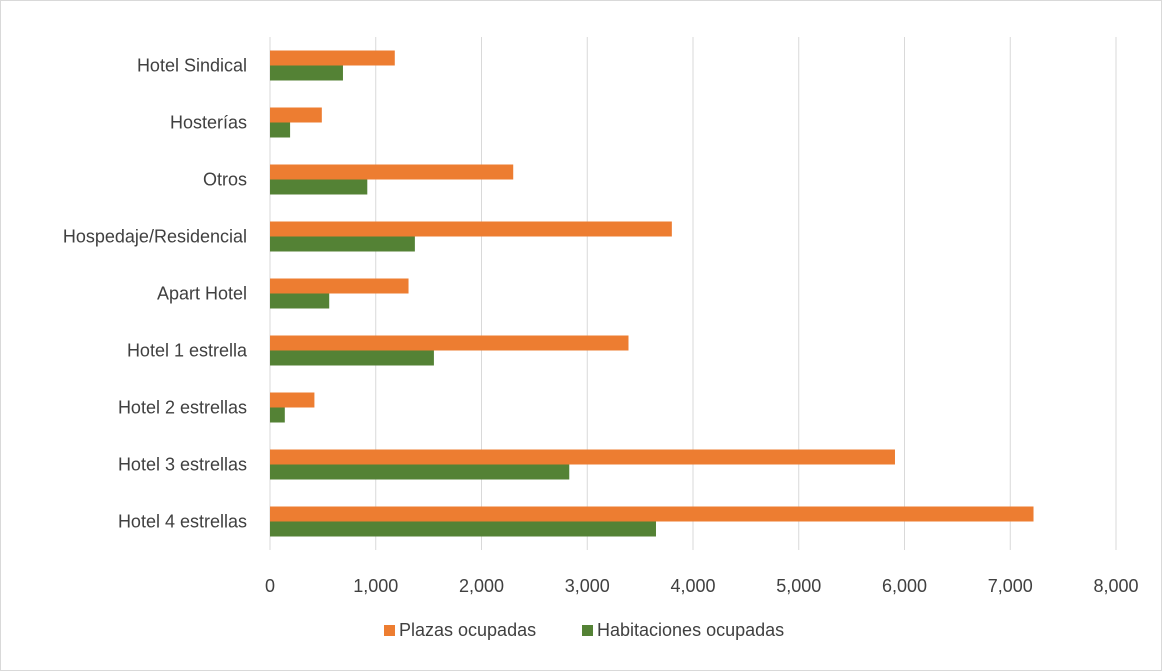 The width and height of the screenshot is (1162, 672). I want to click on x-tick-label: 1,000, so click(375, 586).